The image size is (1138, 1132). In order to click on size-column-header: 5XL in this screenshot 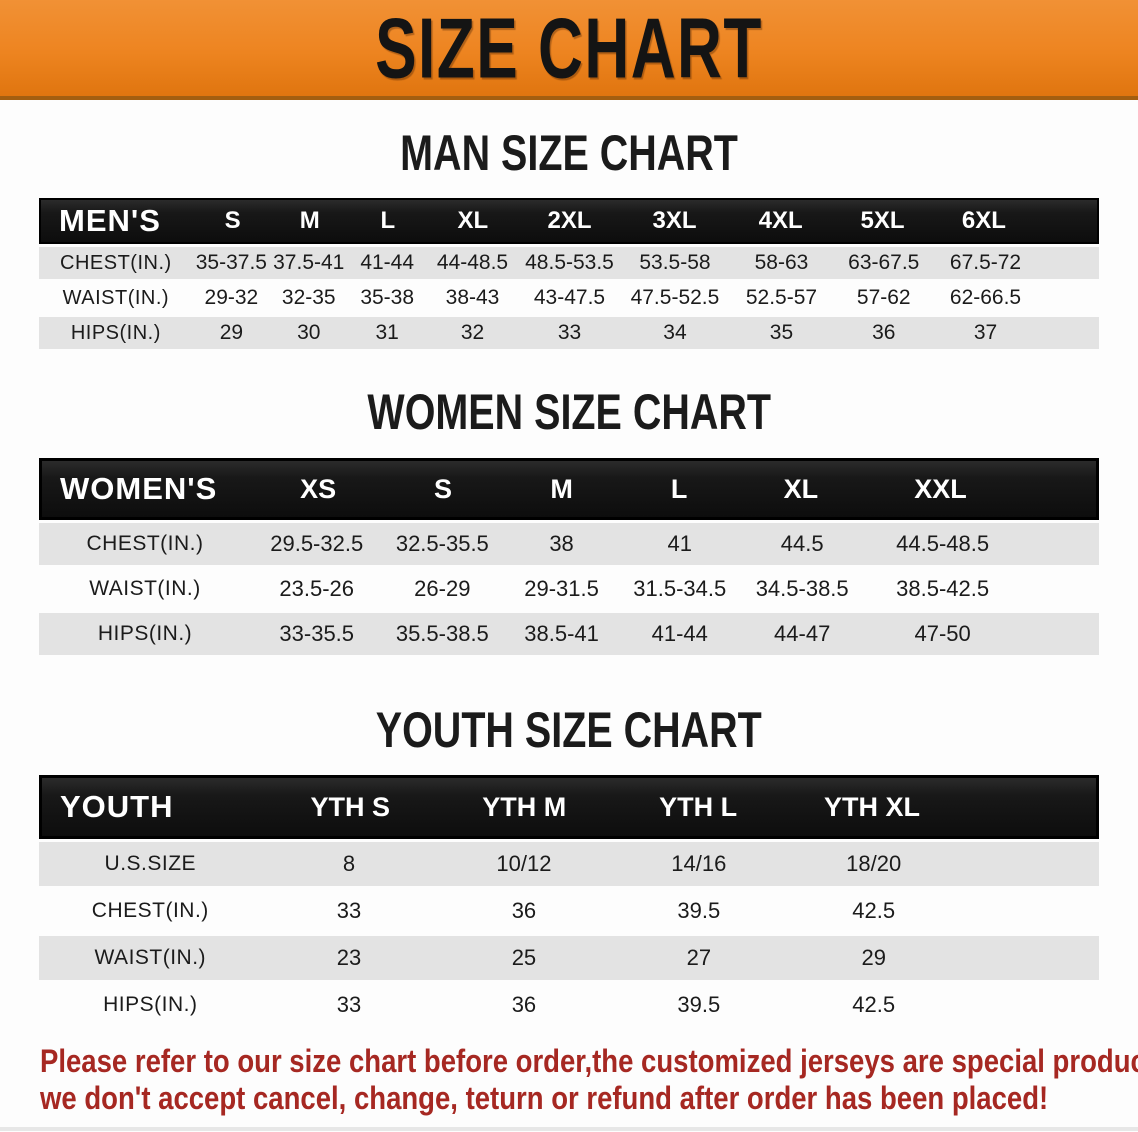, I will do `click(882, 220)`.